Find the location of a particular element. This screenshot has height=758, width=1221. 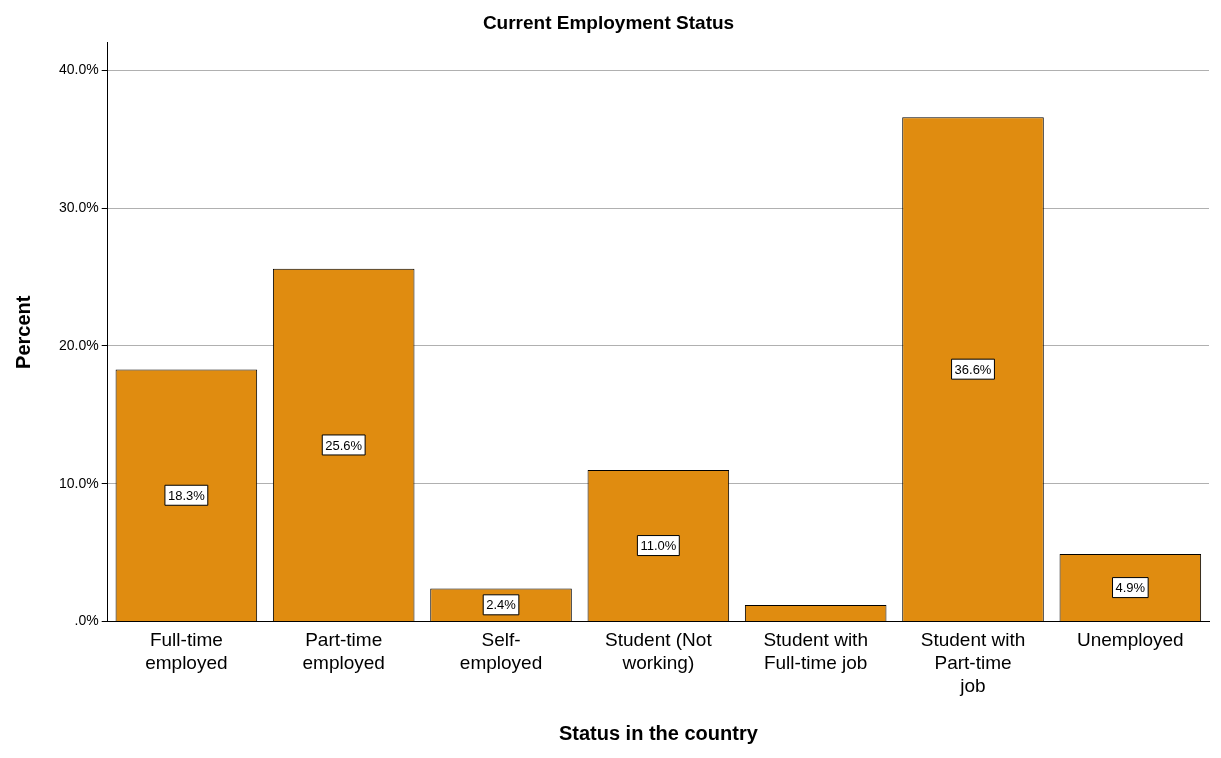

y-axis-title: Percent is located at coordinates (22, 332).